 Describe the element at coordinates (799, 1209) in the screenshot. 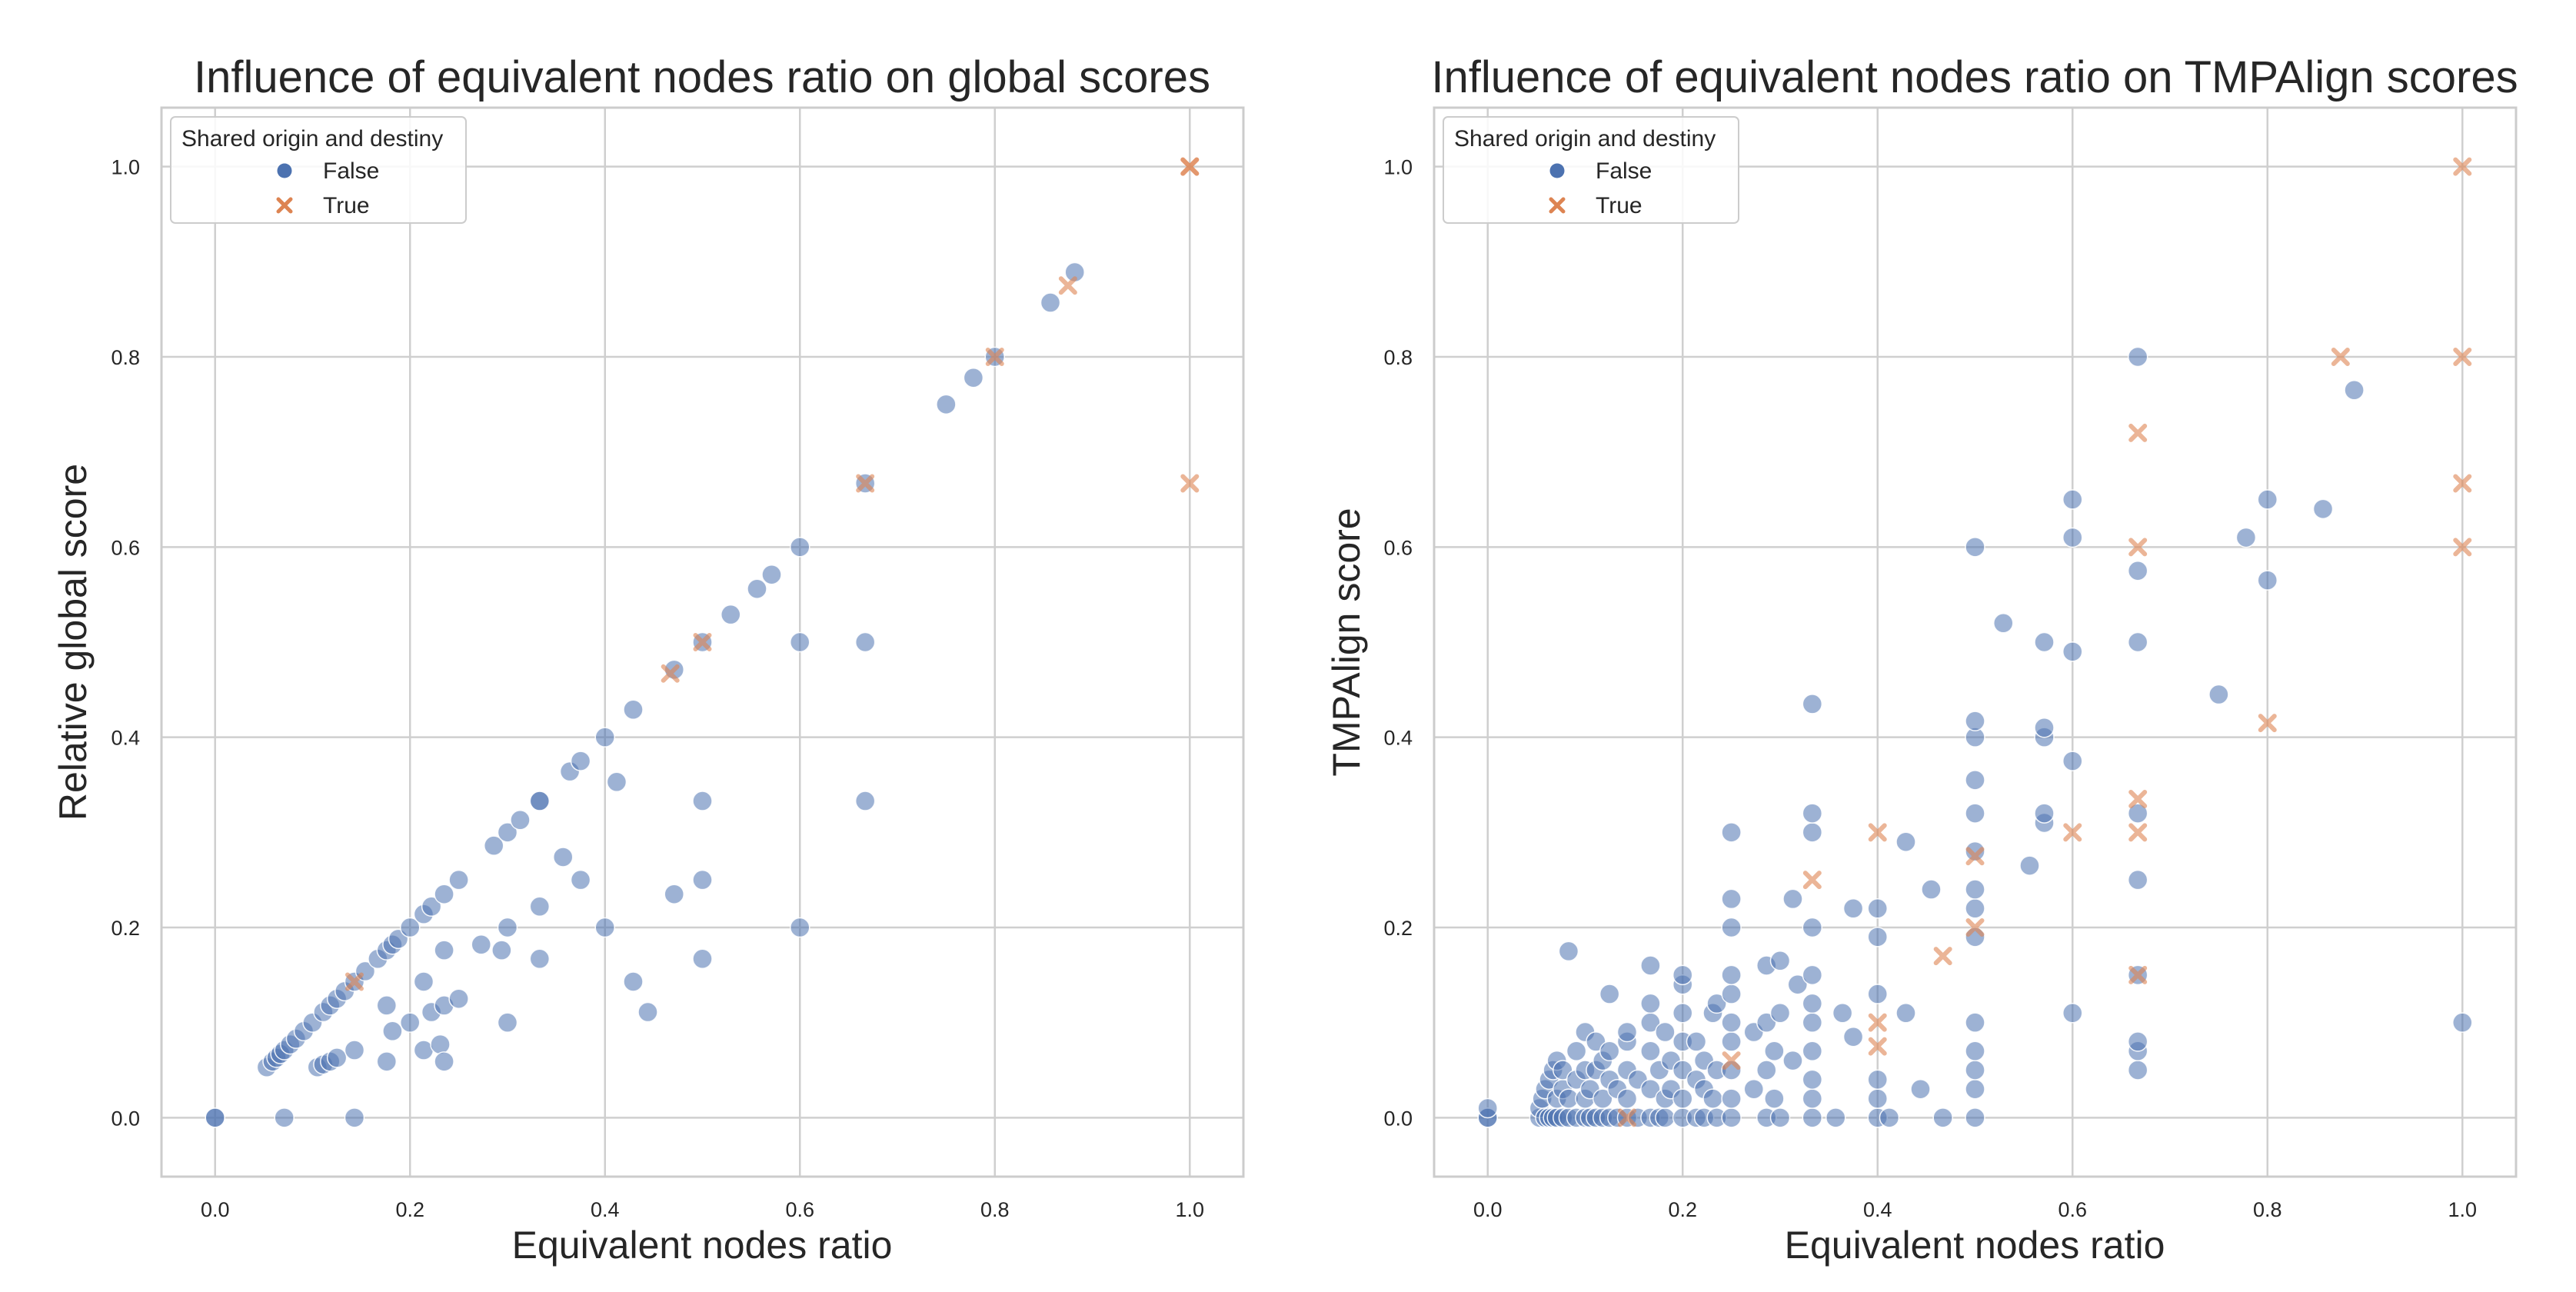

I see `x-tick-label: 0.6` at that location.